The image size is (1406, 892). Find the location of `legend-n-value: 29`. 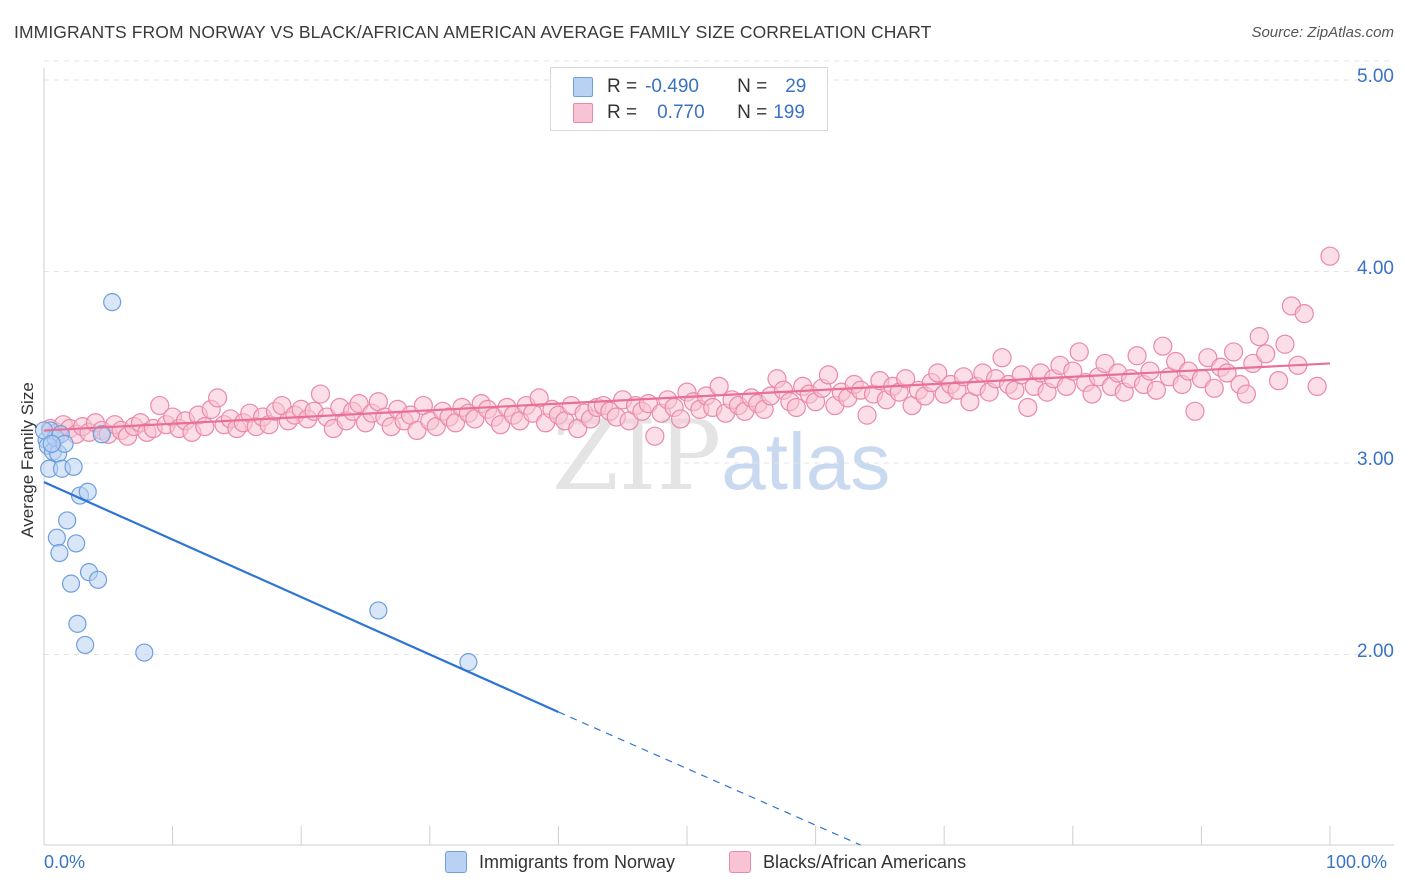

legend-n-value: 29 is located at coordinates (796, 86).